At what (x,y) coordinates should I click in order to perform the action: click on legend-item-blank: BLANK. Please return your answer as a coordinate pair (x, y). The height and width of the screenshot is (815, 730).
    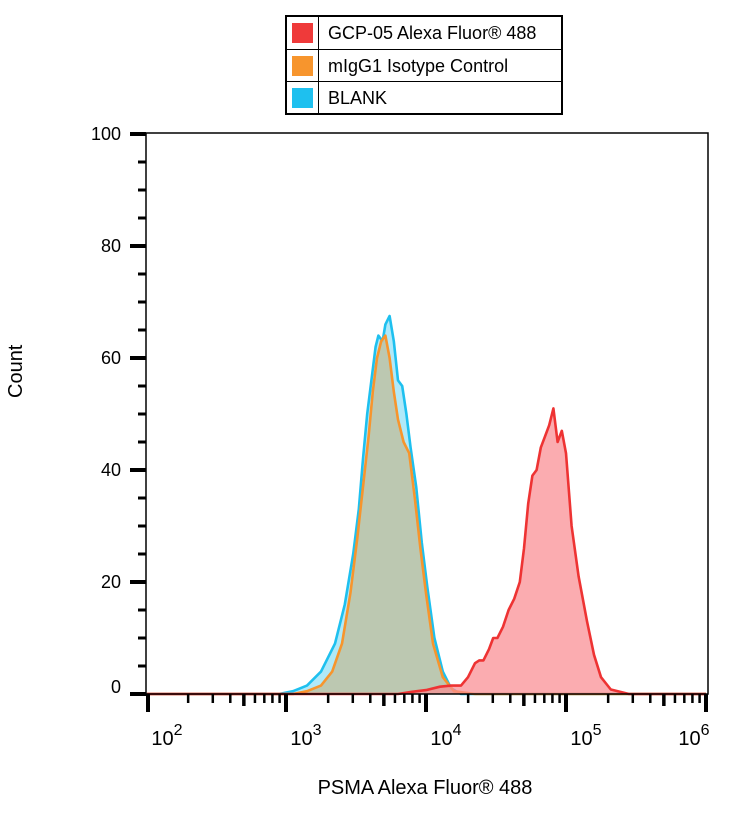
    Looking at the image, I should click on (424, 97).